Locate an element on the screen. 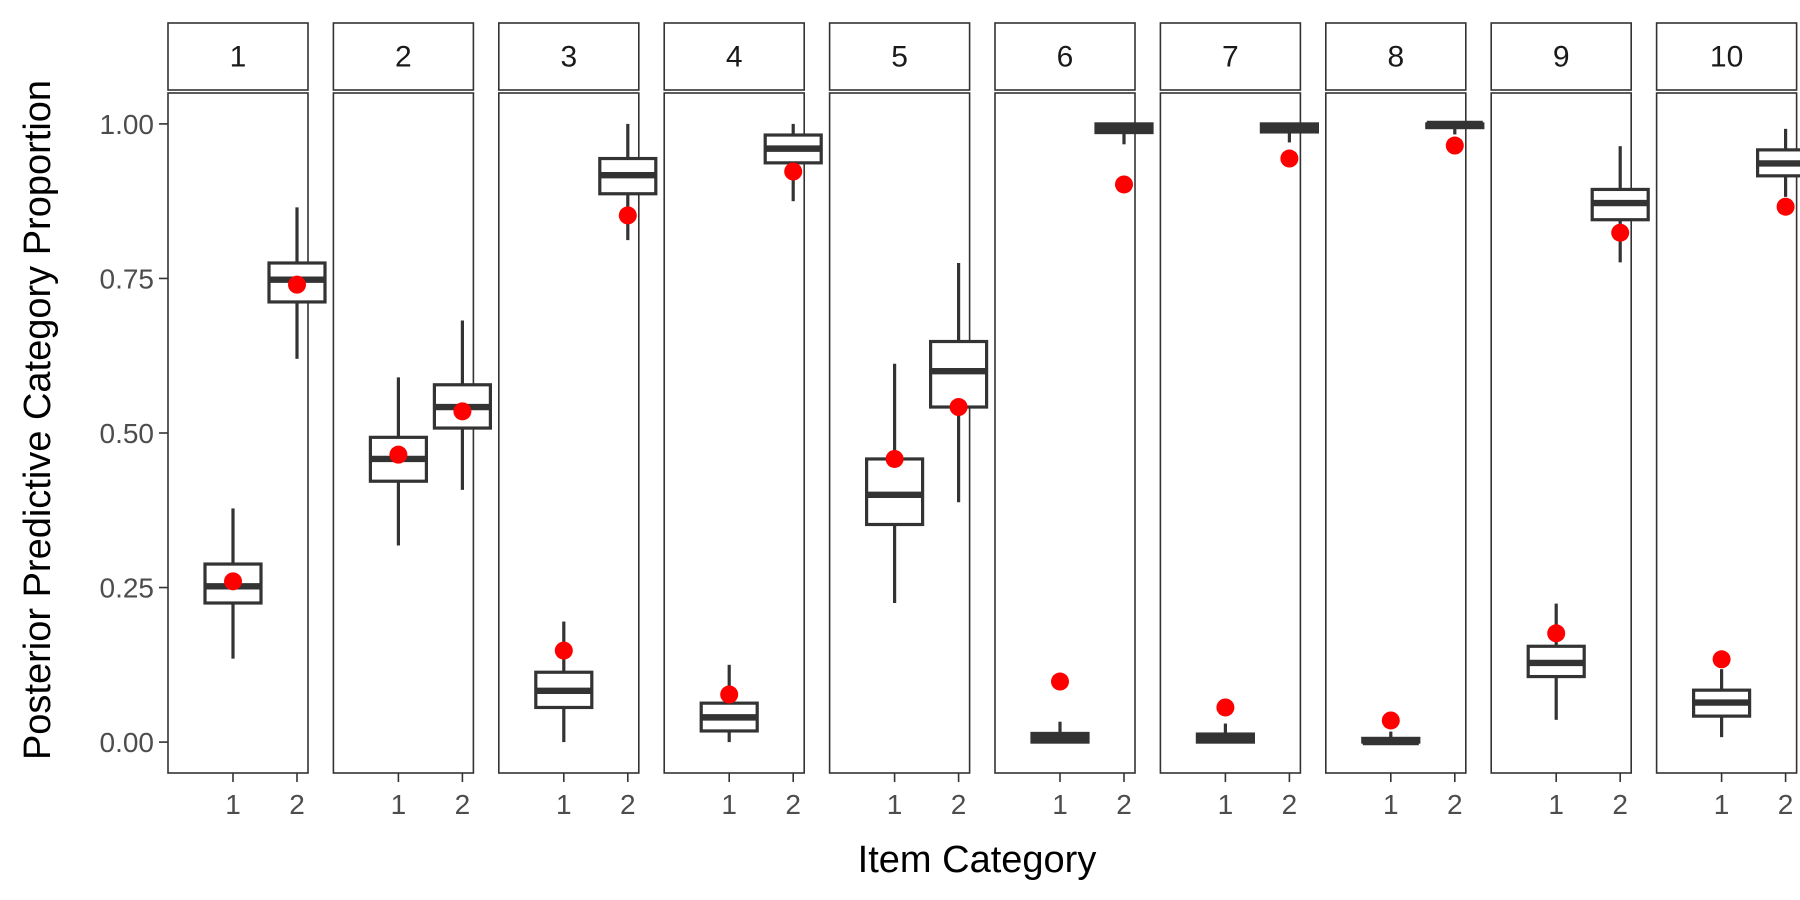 The image size is (1800, 900). facet-panel-5: 5 is located at coordinates (908, 398).